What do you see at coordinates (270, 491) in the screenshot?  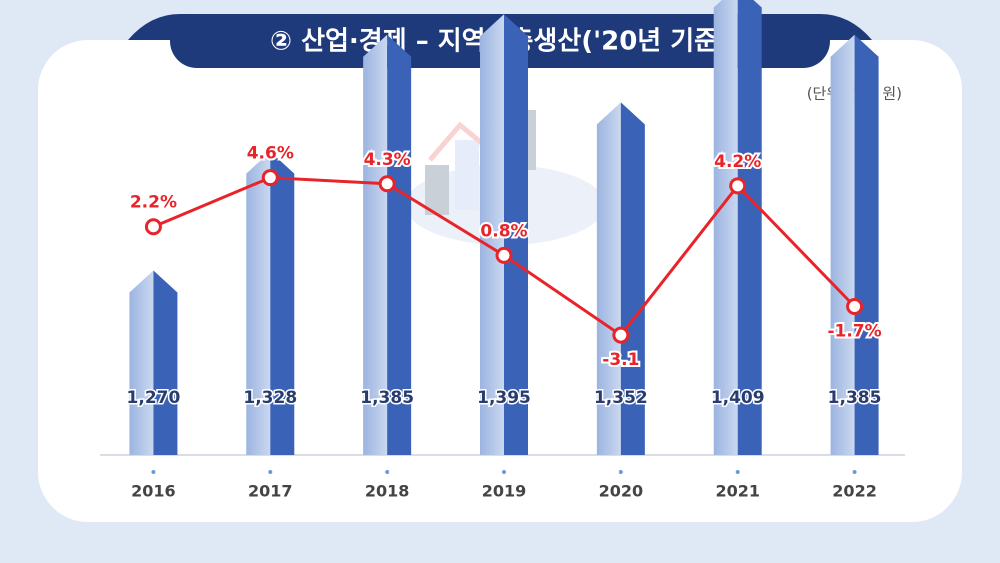 I see `x-tick-label: 2017` at bounding box center [270, 491].